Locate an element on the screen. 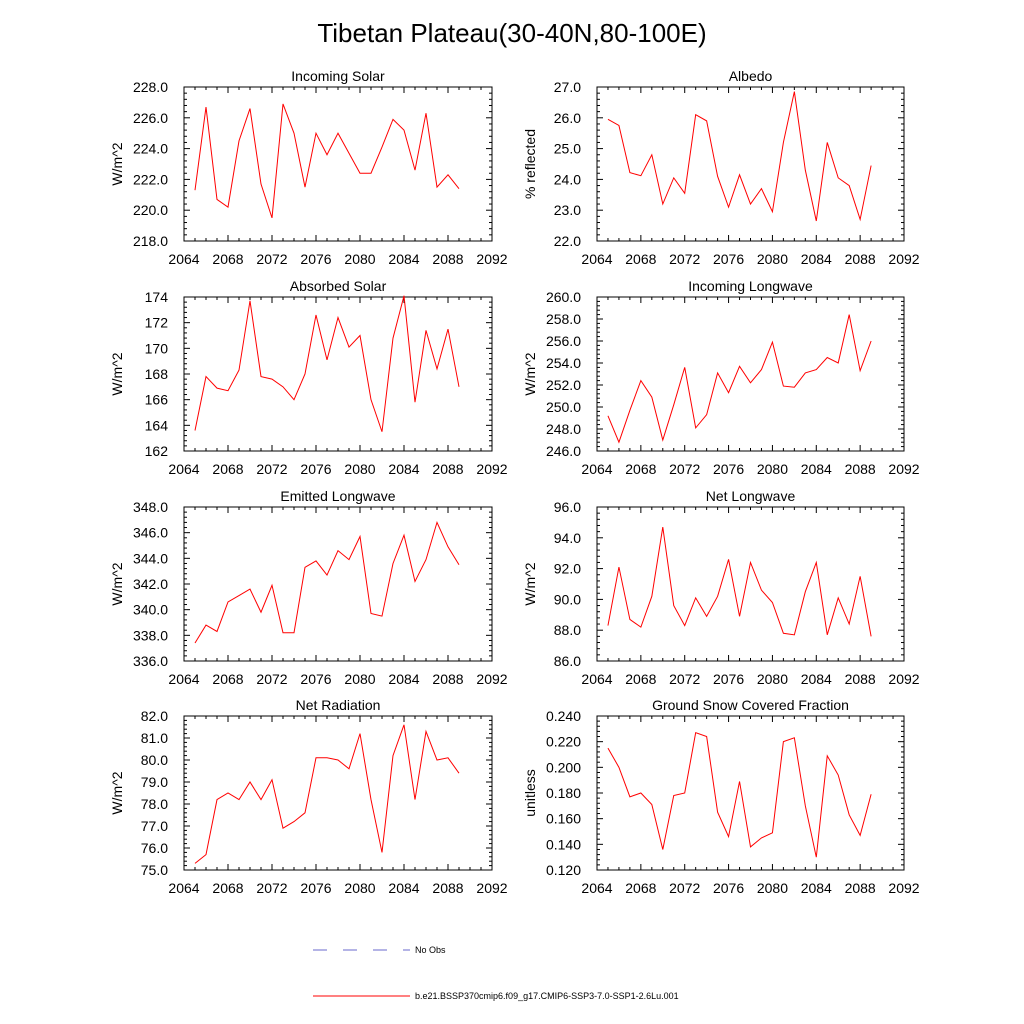 The height and width of the screenshot is (1024, 1024). panel-title: Net Longwave is located at coordinates (751, 496).